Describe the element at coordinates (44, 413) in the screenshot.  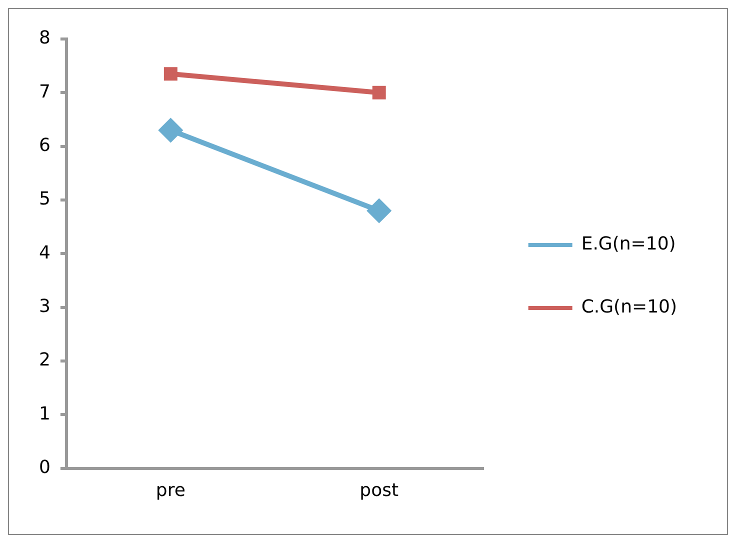
I see `y-tick-label: 1` at that location.